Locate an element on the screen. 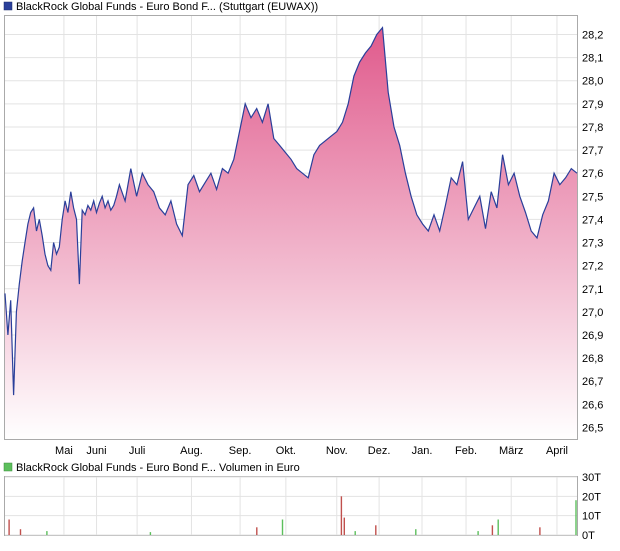 This screenshot has height=551, width=620. price-x-tick-label: Okt. is located at coordinates (286, 451).